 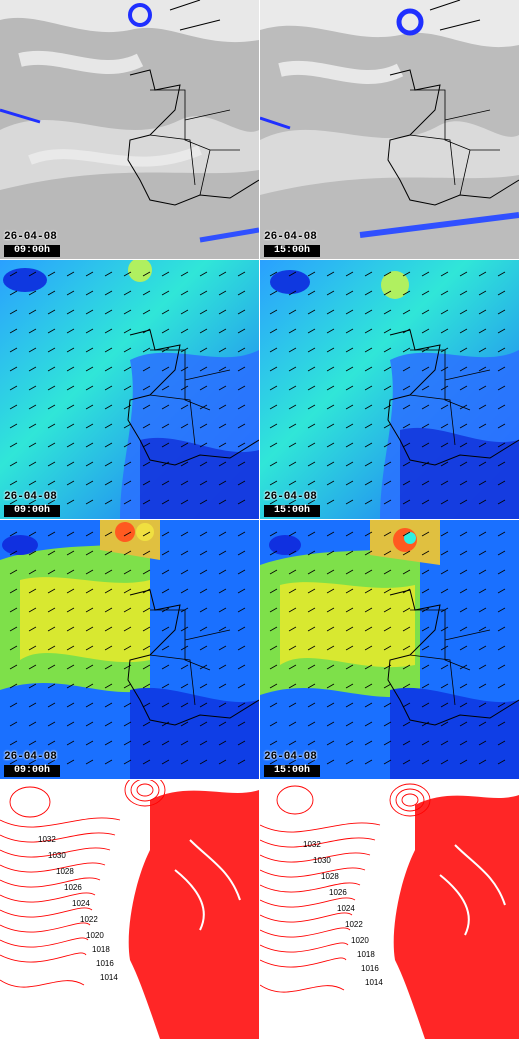 I want to click on date-label: 26-04-08, so click(x=30, y=237).